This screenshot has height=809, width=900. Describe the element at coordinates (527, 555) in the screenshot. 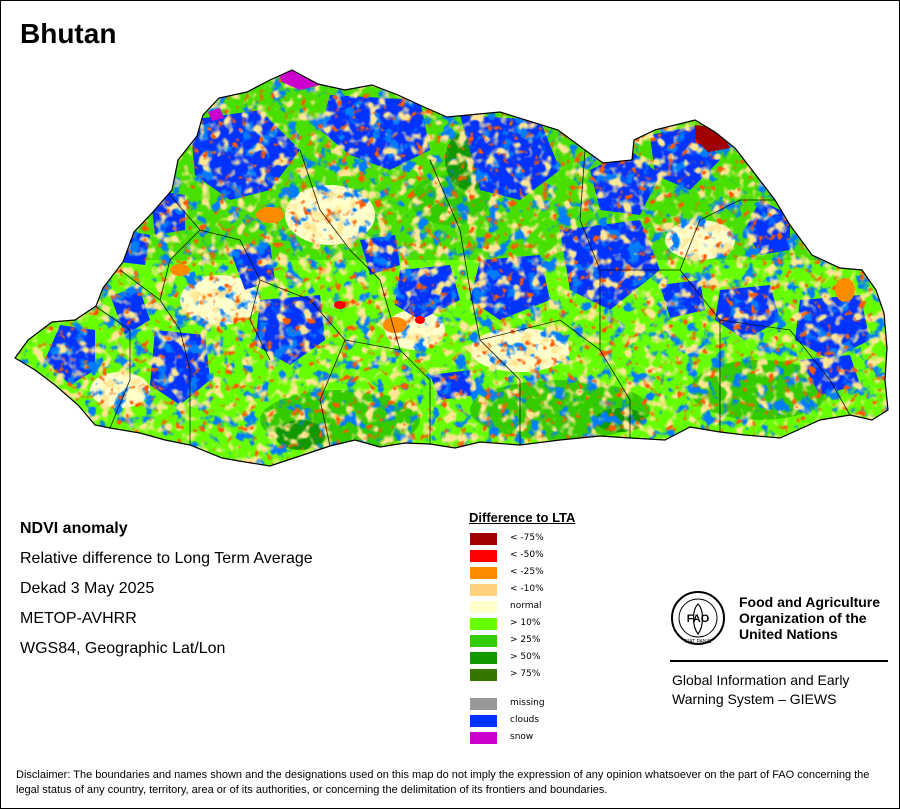

I see `legend-label: < -50%` at that location.